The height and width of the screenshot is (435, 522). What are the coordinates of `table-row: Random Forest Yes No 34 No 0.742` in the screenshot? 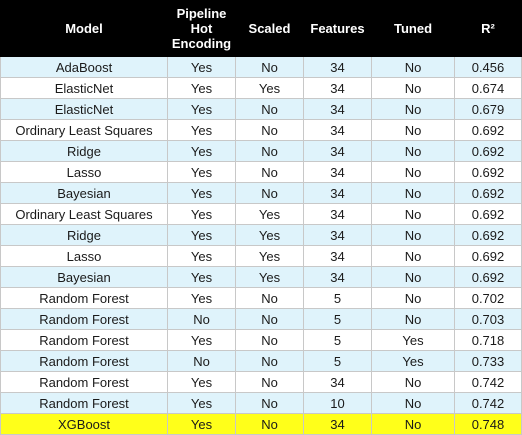 It's located at (261, 382).